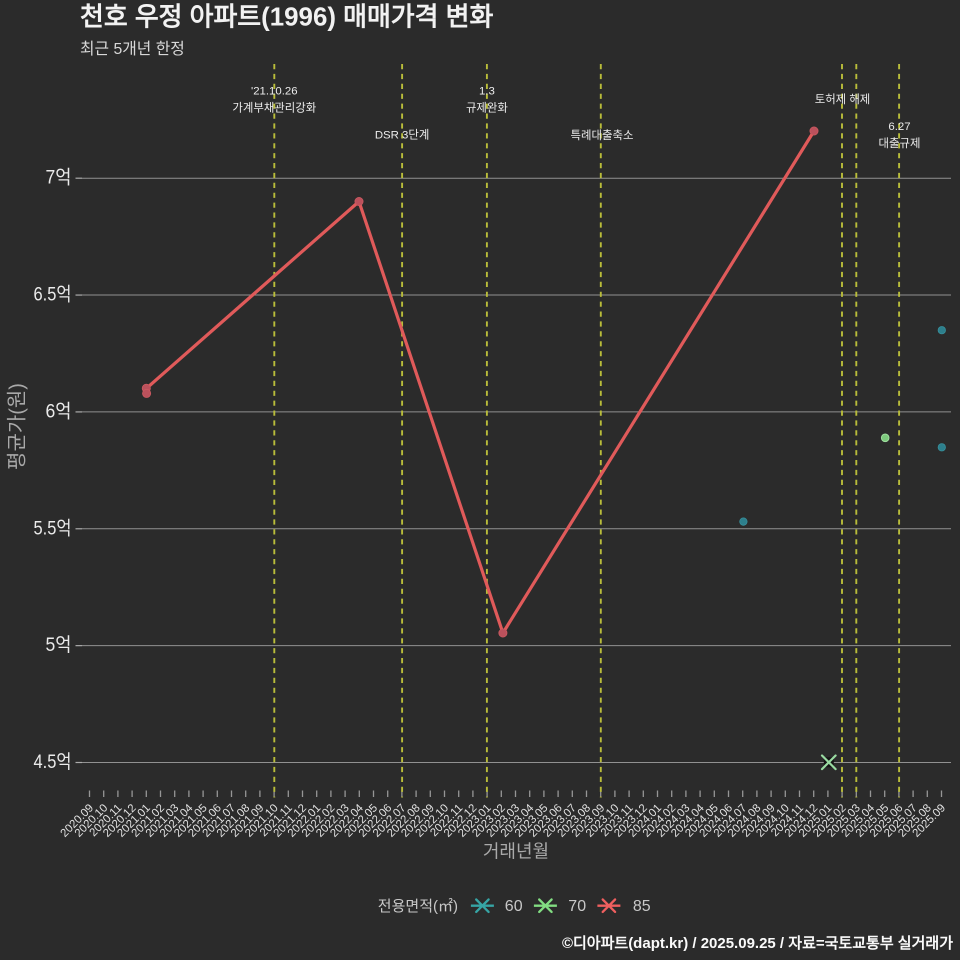 The height and width of the screenshot is (960, 960). What do you see at coordinates (53, 295) in the screenshot?
I see `svg-text: 6.5억` at bounding box center [53, 295].